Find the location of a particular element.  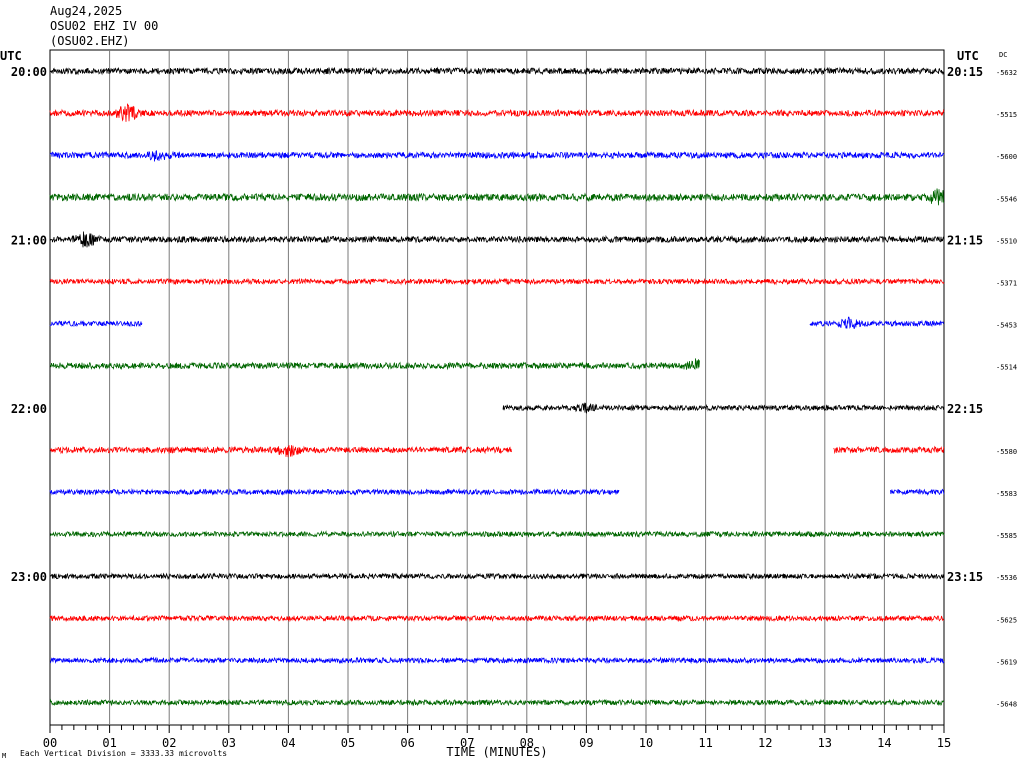

x-tick-label: 10 is located at coordinates (646, 743).